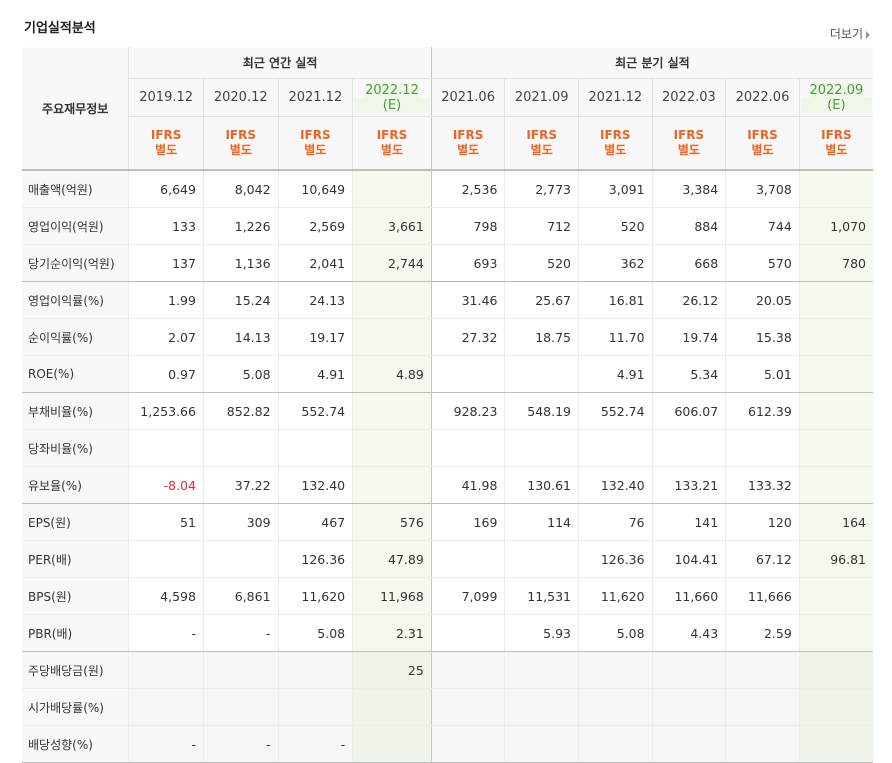  What do you see at coordinates (392, 559) in the screenshot?
I see `table-cell: 47.89` at bounding box center [392, 559].